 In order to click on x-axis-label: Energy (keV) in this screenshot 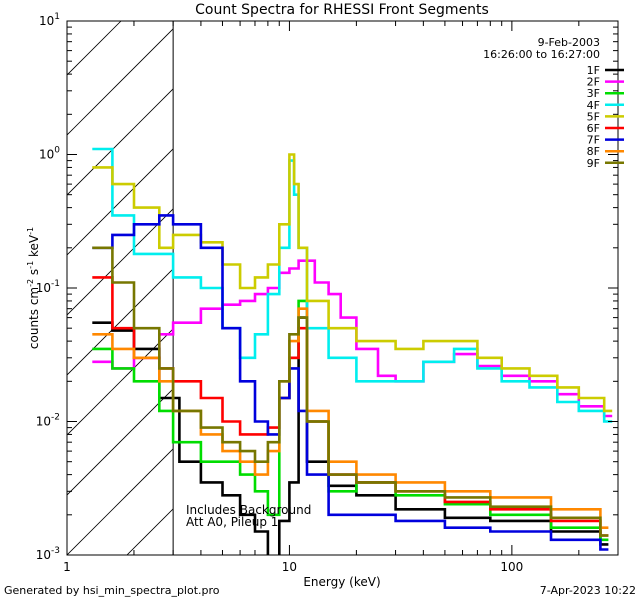, I will do `click(341, 582)`.